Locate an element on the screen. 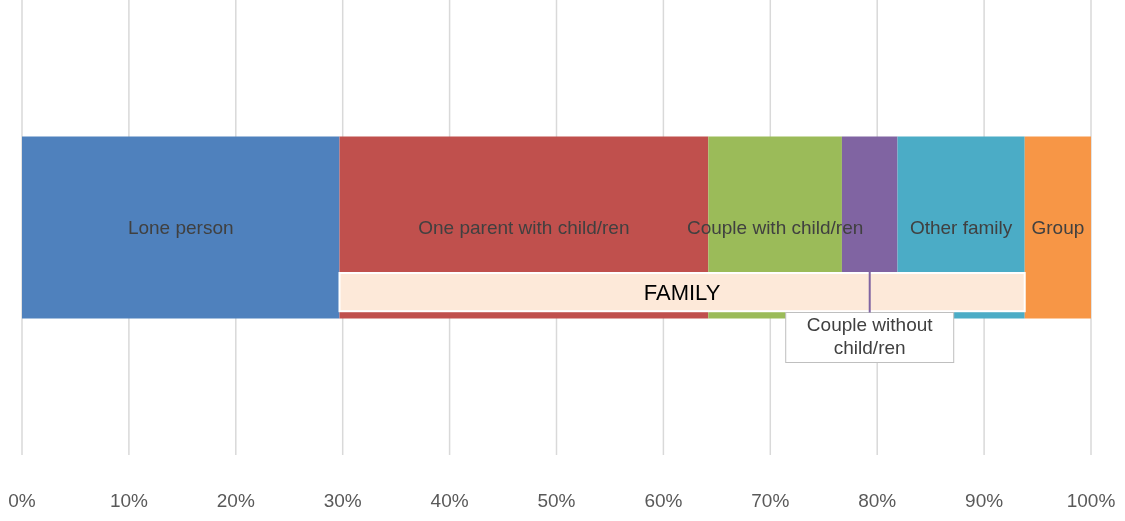 This screenshot has width=1125, height=521. x-tick-label: 80% is located at coordinates (877, 500).